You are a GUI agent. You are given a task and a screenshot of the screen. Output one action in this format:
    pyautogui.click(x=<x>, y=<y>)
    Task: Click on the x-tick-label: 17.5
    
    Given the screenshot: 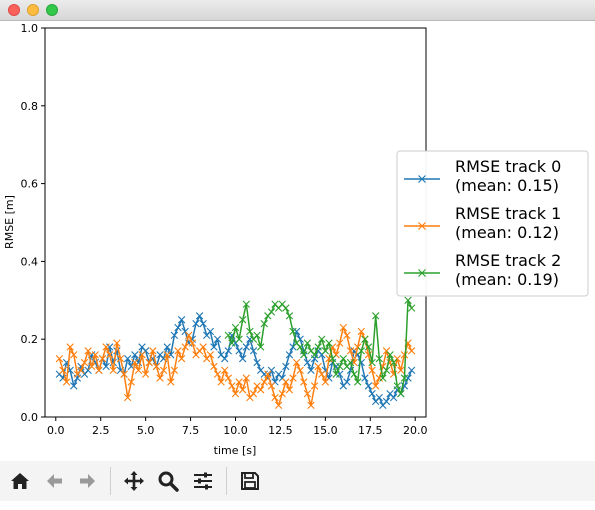 What is the action you would take?
    pyautogui.click(x=370, y=430)
    